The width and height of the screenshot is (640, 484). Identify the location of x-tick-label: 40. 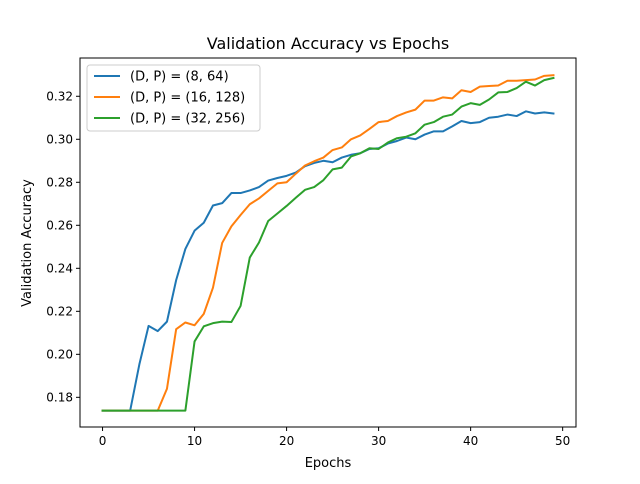
(470, 441).